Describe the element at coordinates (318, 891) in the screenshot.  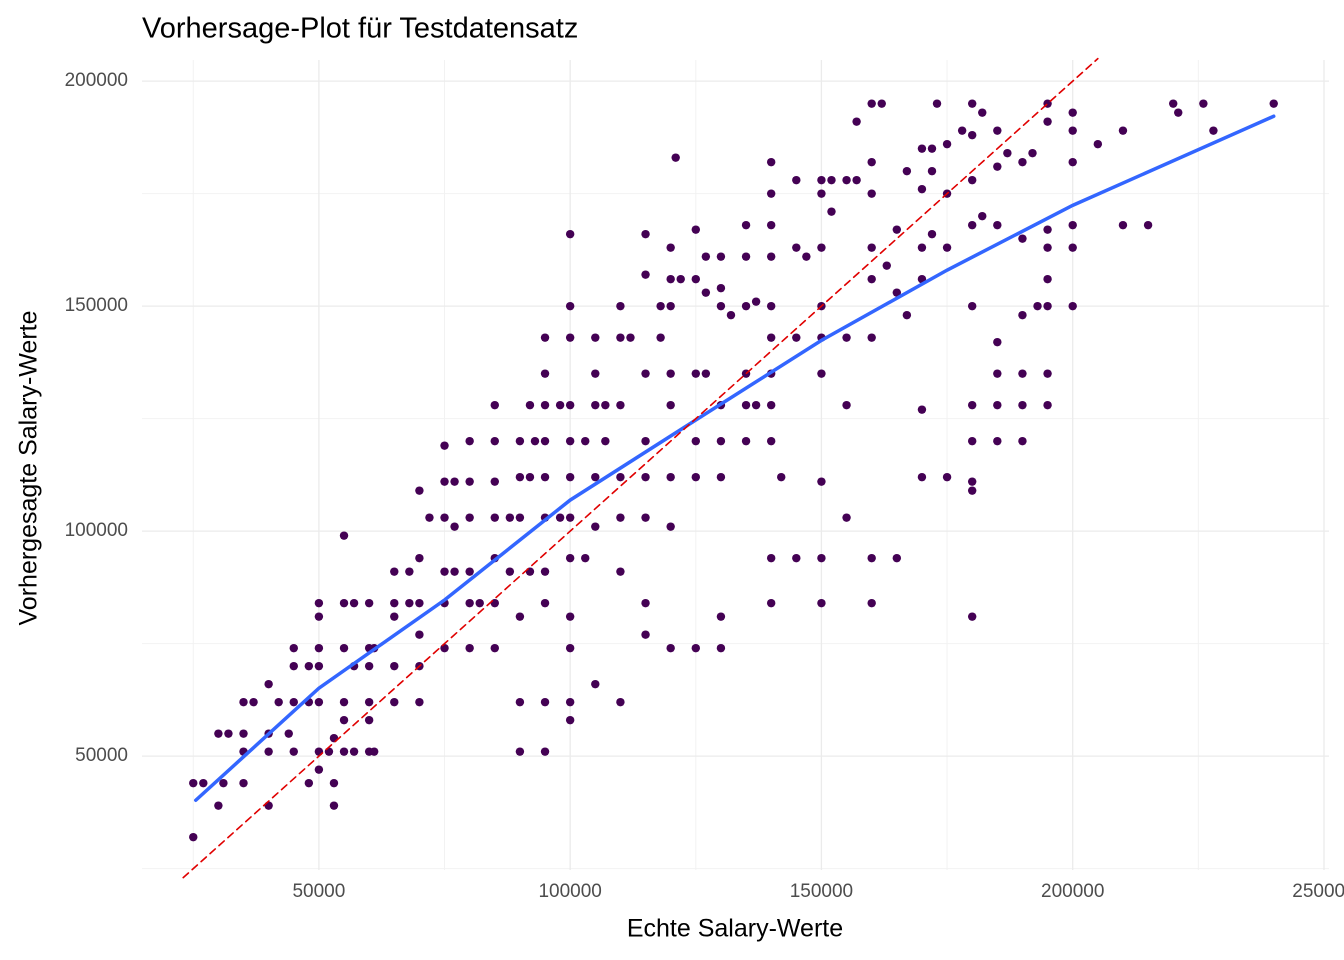
I see `x-tick-label: 50000` at that location.